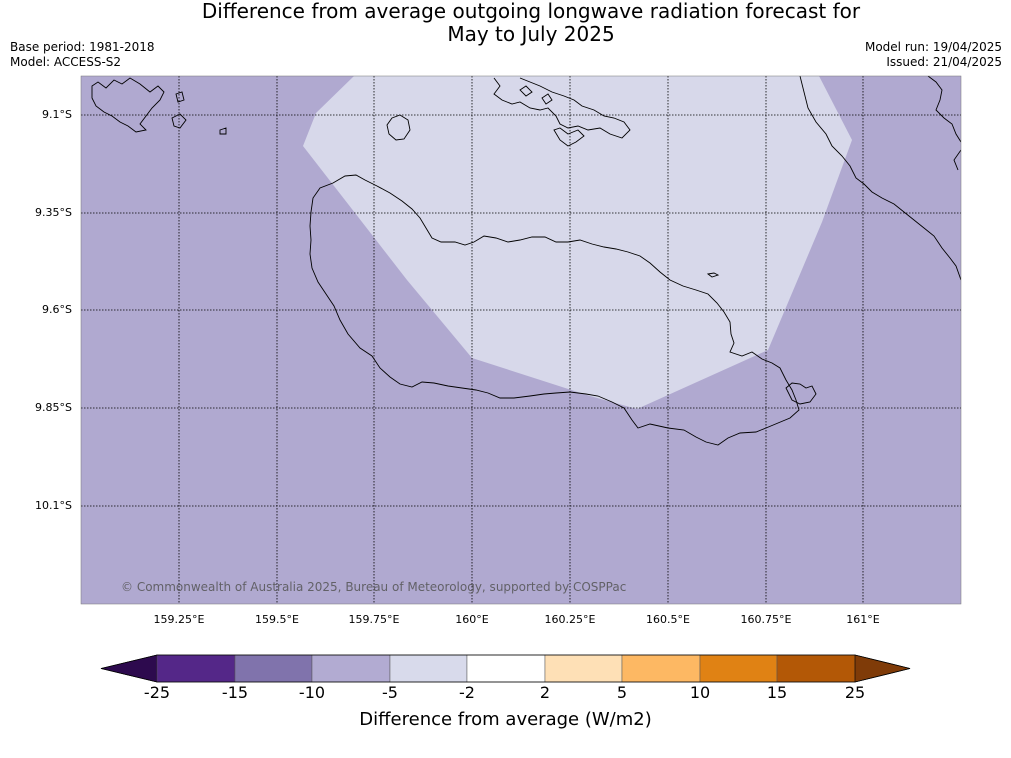  What do you see at coordinates (855, 692) in the screenshot?
I see `colorbar-tick-label: 25` at bounding box center [855, 692].